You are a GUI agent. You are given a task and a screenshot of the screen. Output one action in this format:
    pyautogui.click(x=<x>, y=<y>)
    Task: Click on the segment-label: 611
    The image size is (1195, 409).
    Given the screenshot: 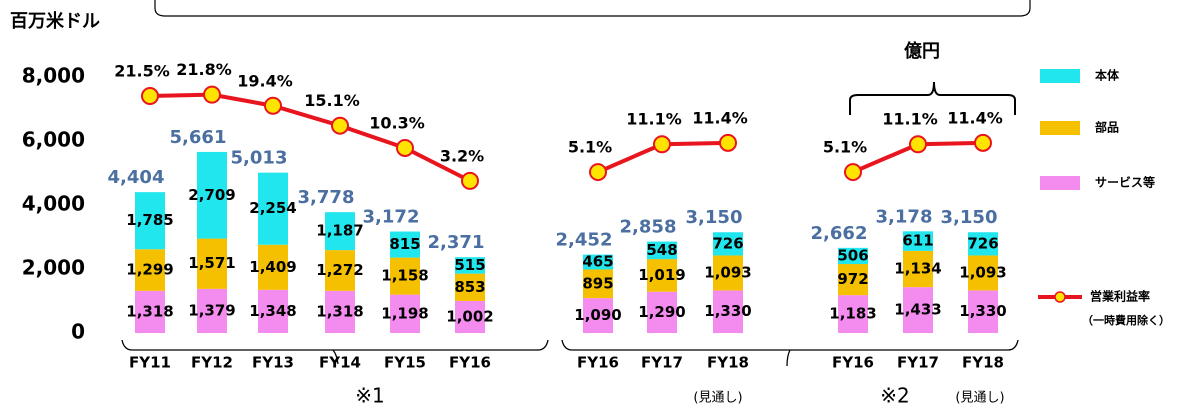 What is the action you would take?
    pyautogui.click(x=917, y=241)
    